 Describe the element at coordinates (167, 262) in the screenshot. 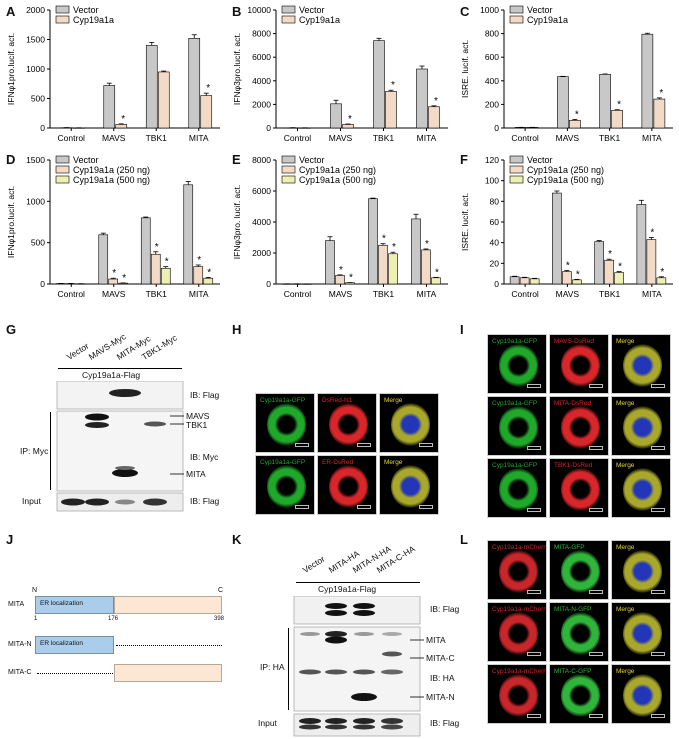

I see `significance-star-d-2-2: *` at that location.